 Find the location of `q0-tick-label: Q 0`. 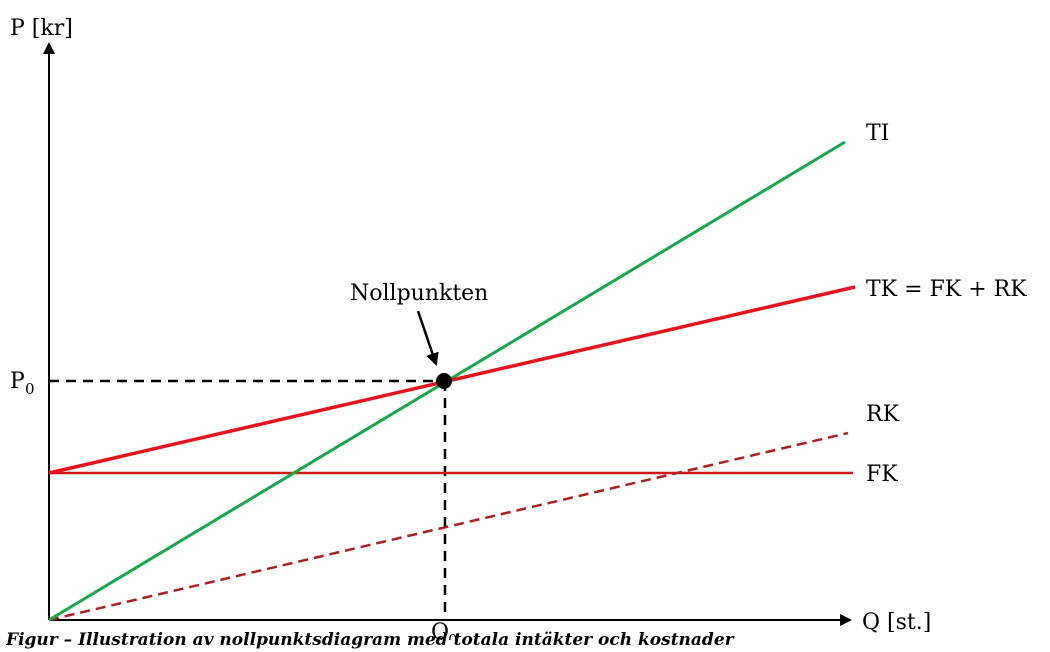

q0-tick-label: Q 0 is located at coordinates (444, 630).